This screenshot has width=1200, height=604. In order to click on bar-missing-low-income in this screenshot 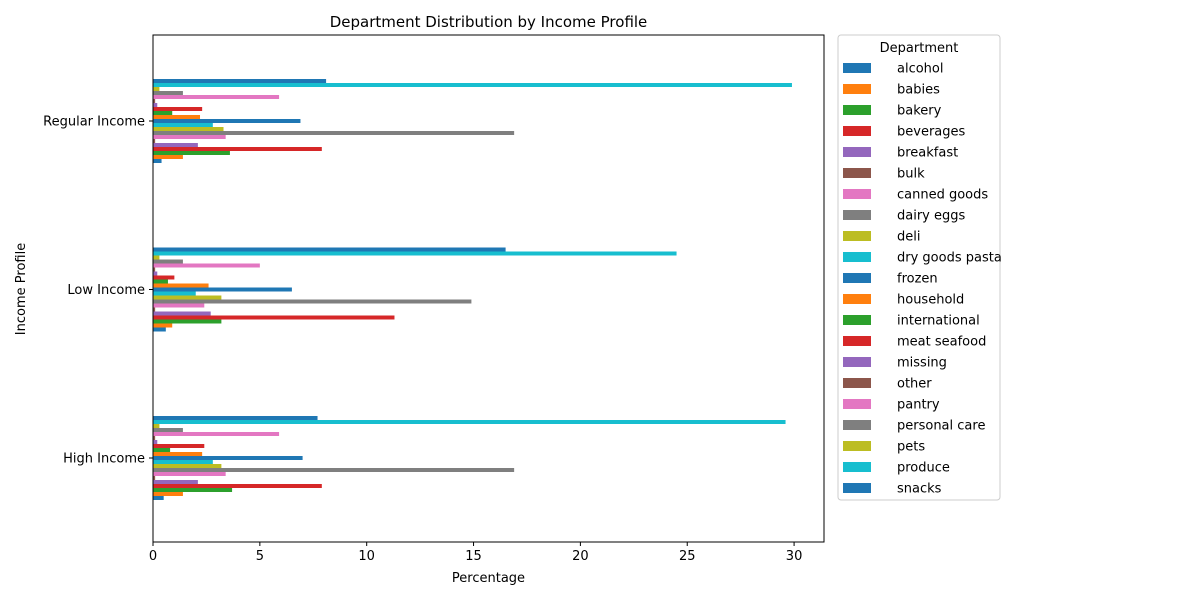, I will do `click(155, 273)`.